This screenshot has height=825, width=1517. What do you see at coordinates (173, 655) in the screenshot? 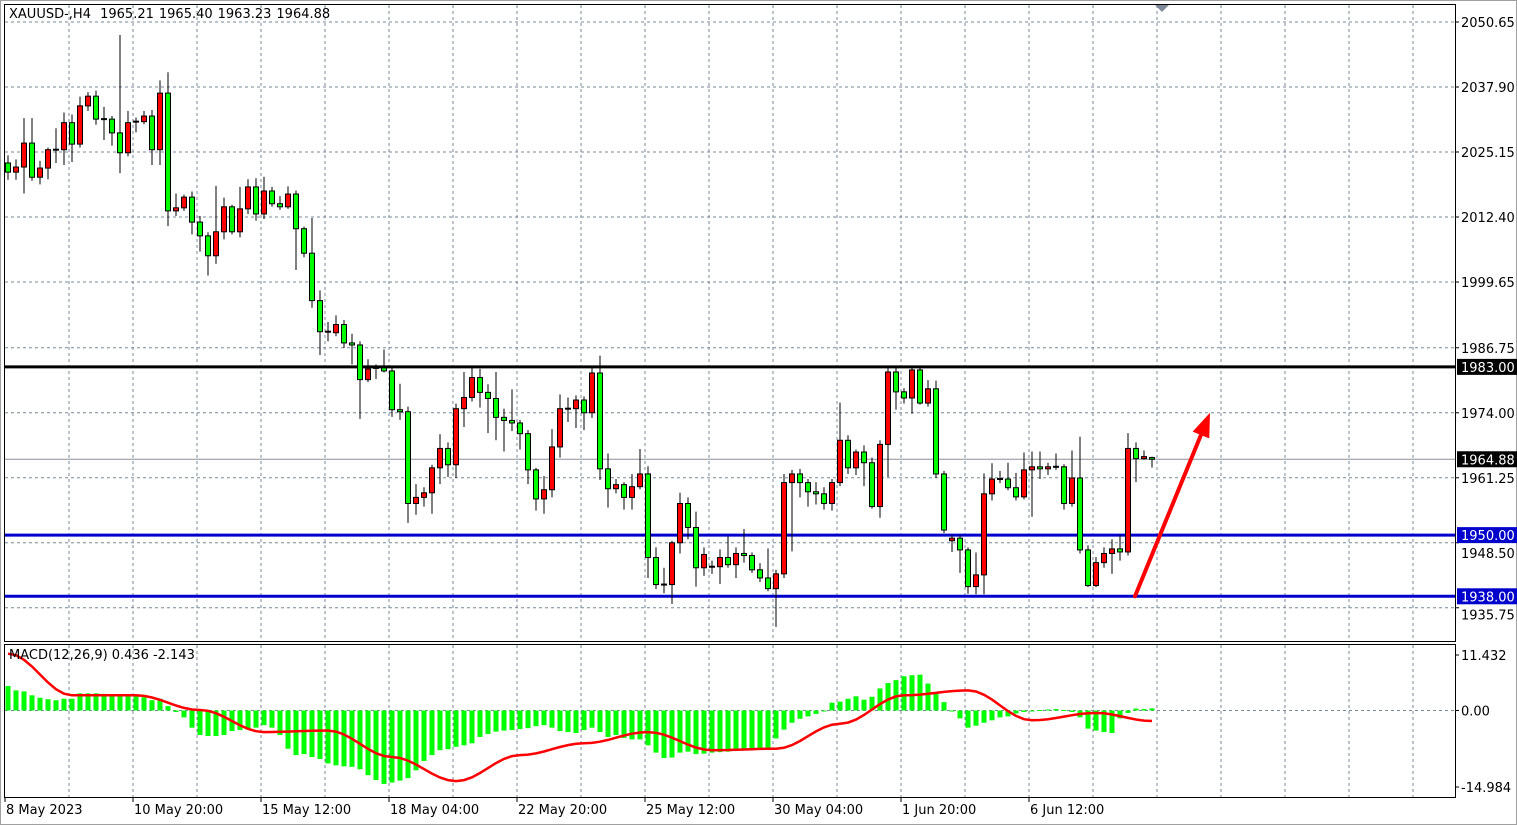
I see `macd-signal-value: -2.143` at bounding box center [173, 655].